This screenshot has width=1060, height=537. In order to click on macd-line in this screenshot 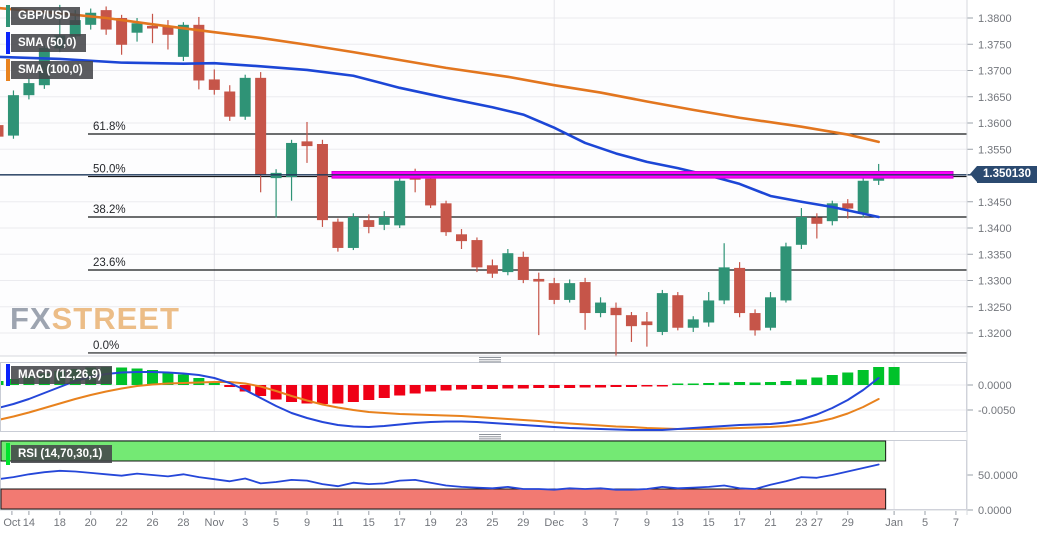, I will do `click(440, 401)`.